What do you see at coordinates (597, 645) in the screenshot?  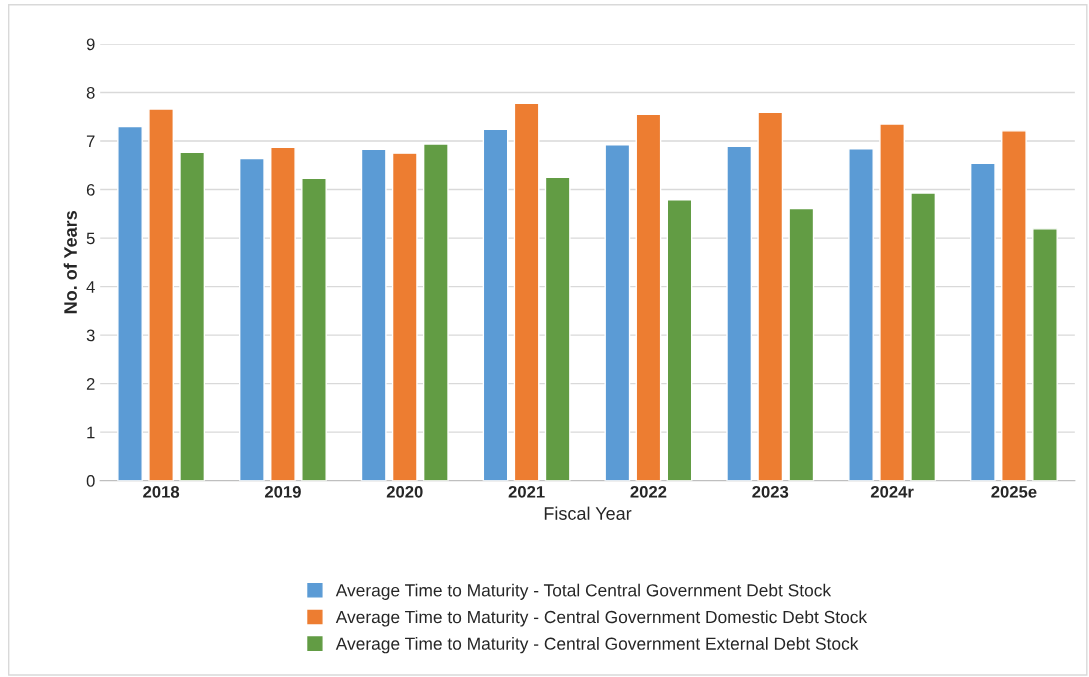 I see `legend-label: Average Time to Maturity - Central Government External Debt Stock` at bounding box center [597, 645].